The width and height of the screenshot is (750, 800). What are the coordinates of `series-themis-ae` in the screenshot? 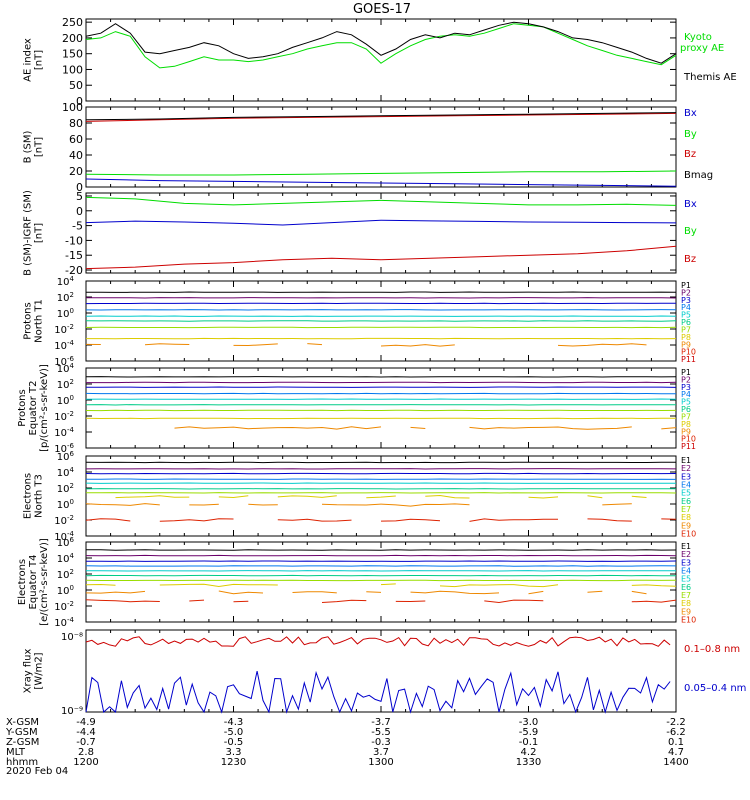 It's located at (381, 42).